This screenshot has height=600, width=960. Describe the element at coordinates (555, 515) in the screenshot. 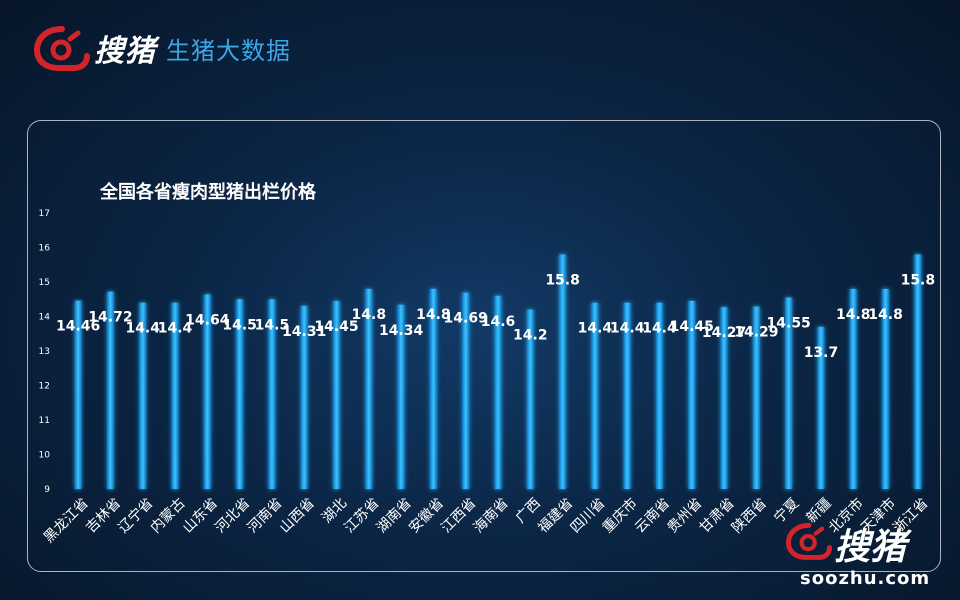

I see `x-tick-label: 福建省` at that location.